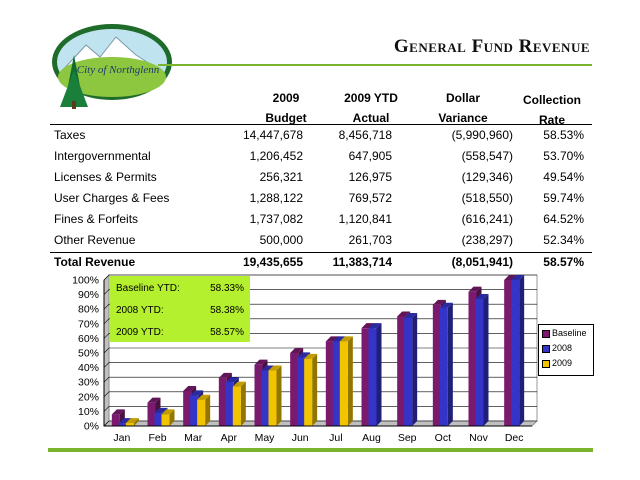 The height and width of the screenshot is (480, 640). I want to click on bar-baseline-oct, so click(436, 365).